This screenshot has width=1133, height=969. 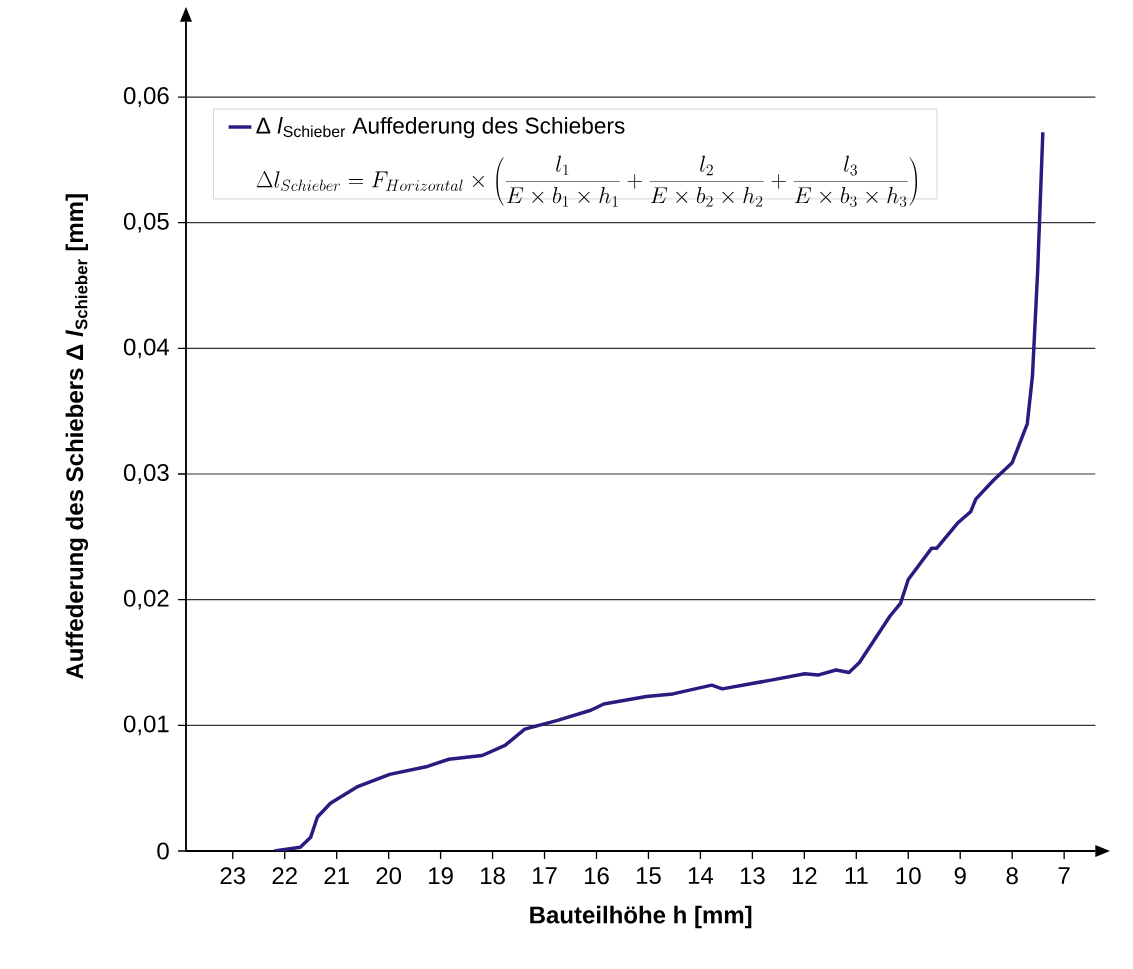 I want to click on y-tick-label: 0,02, so click(x=146, y=599).